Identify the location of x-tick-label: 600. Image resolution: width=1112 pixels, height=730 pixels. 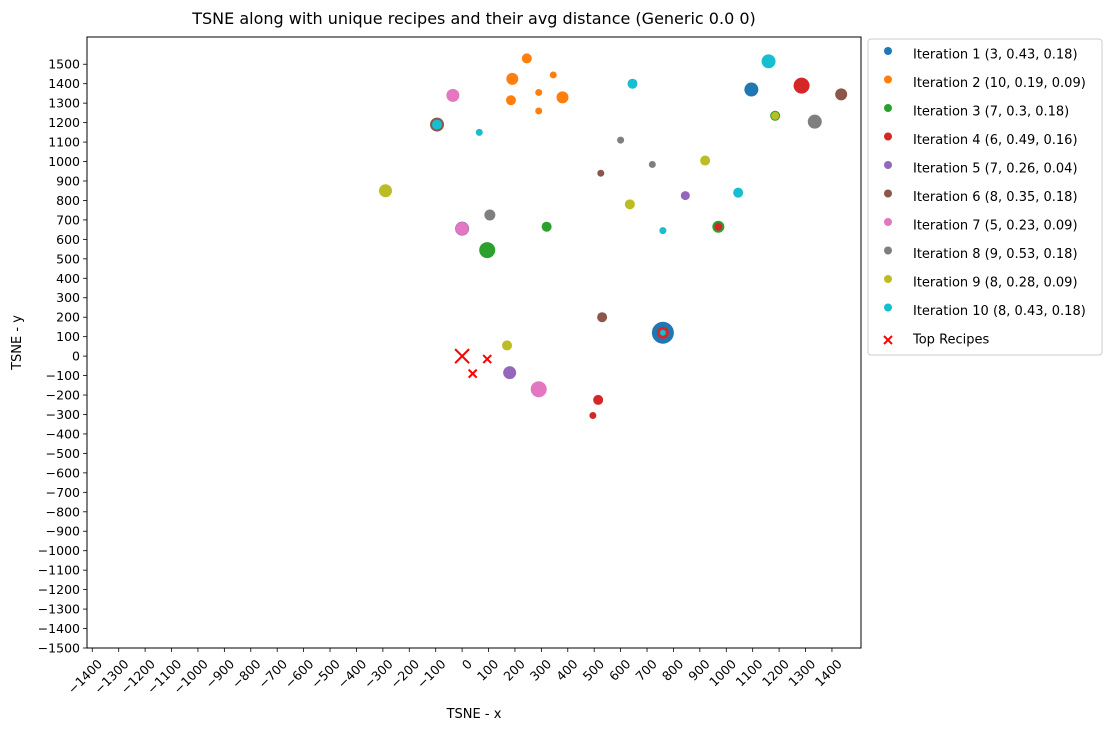
(620, 670).